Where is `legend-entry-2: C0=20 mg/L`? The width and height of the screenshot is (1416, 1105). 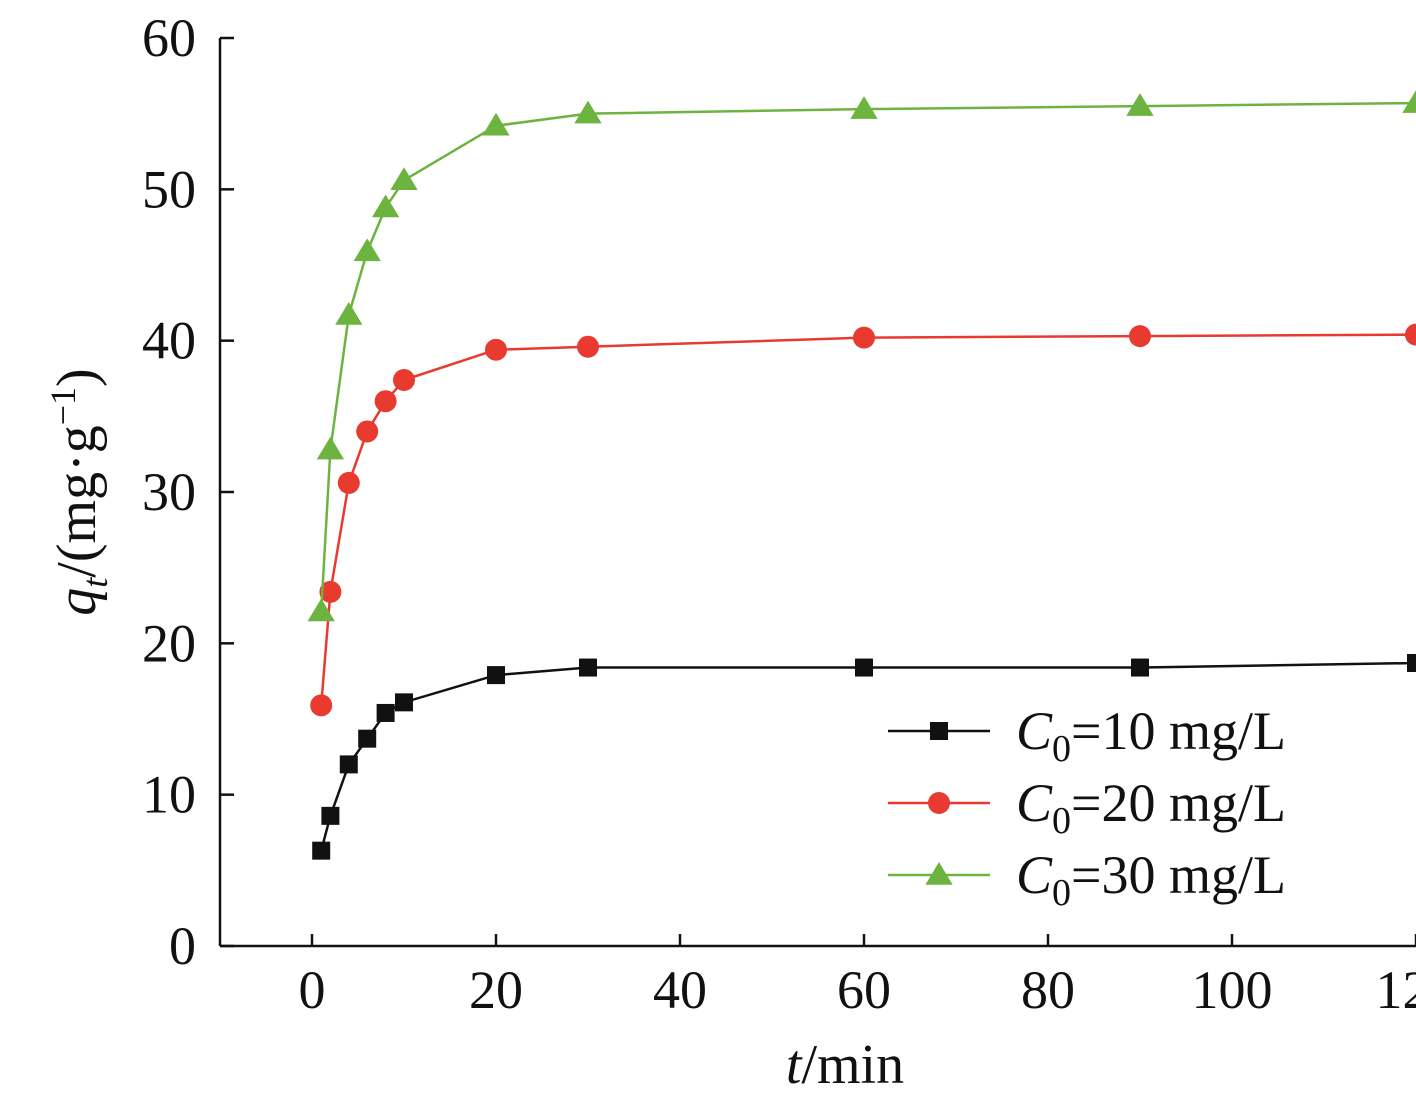
legend-entry-2: C0=20 mg/L is located at coordinates (1087, 807).